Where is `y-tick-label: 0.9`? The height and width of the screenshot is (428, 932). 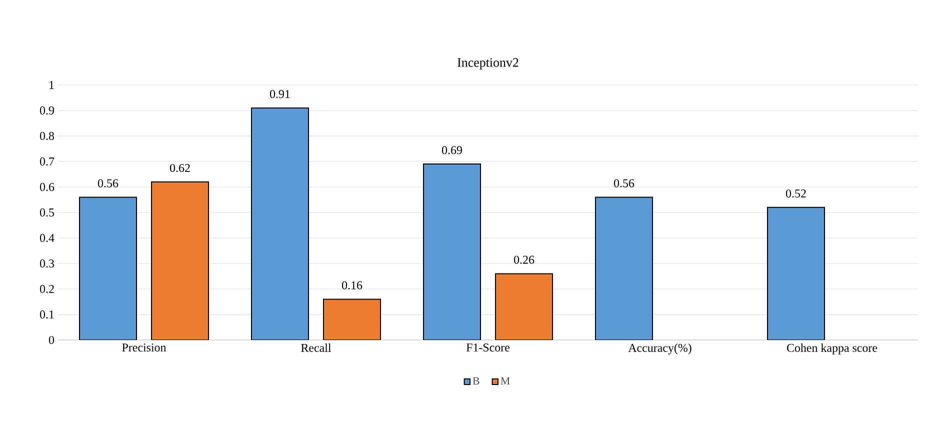 y-tick-label: 0.9 is located at coordinates (47, 110).